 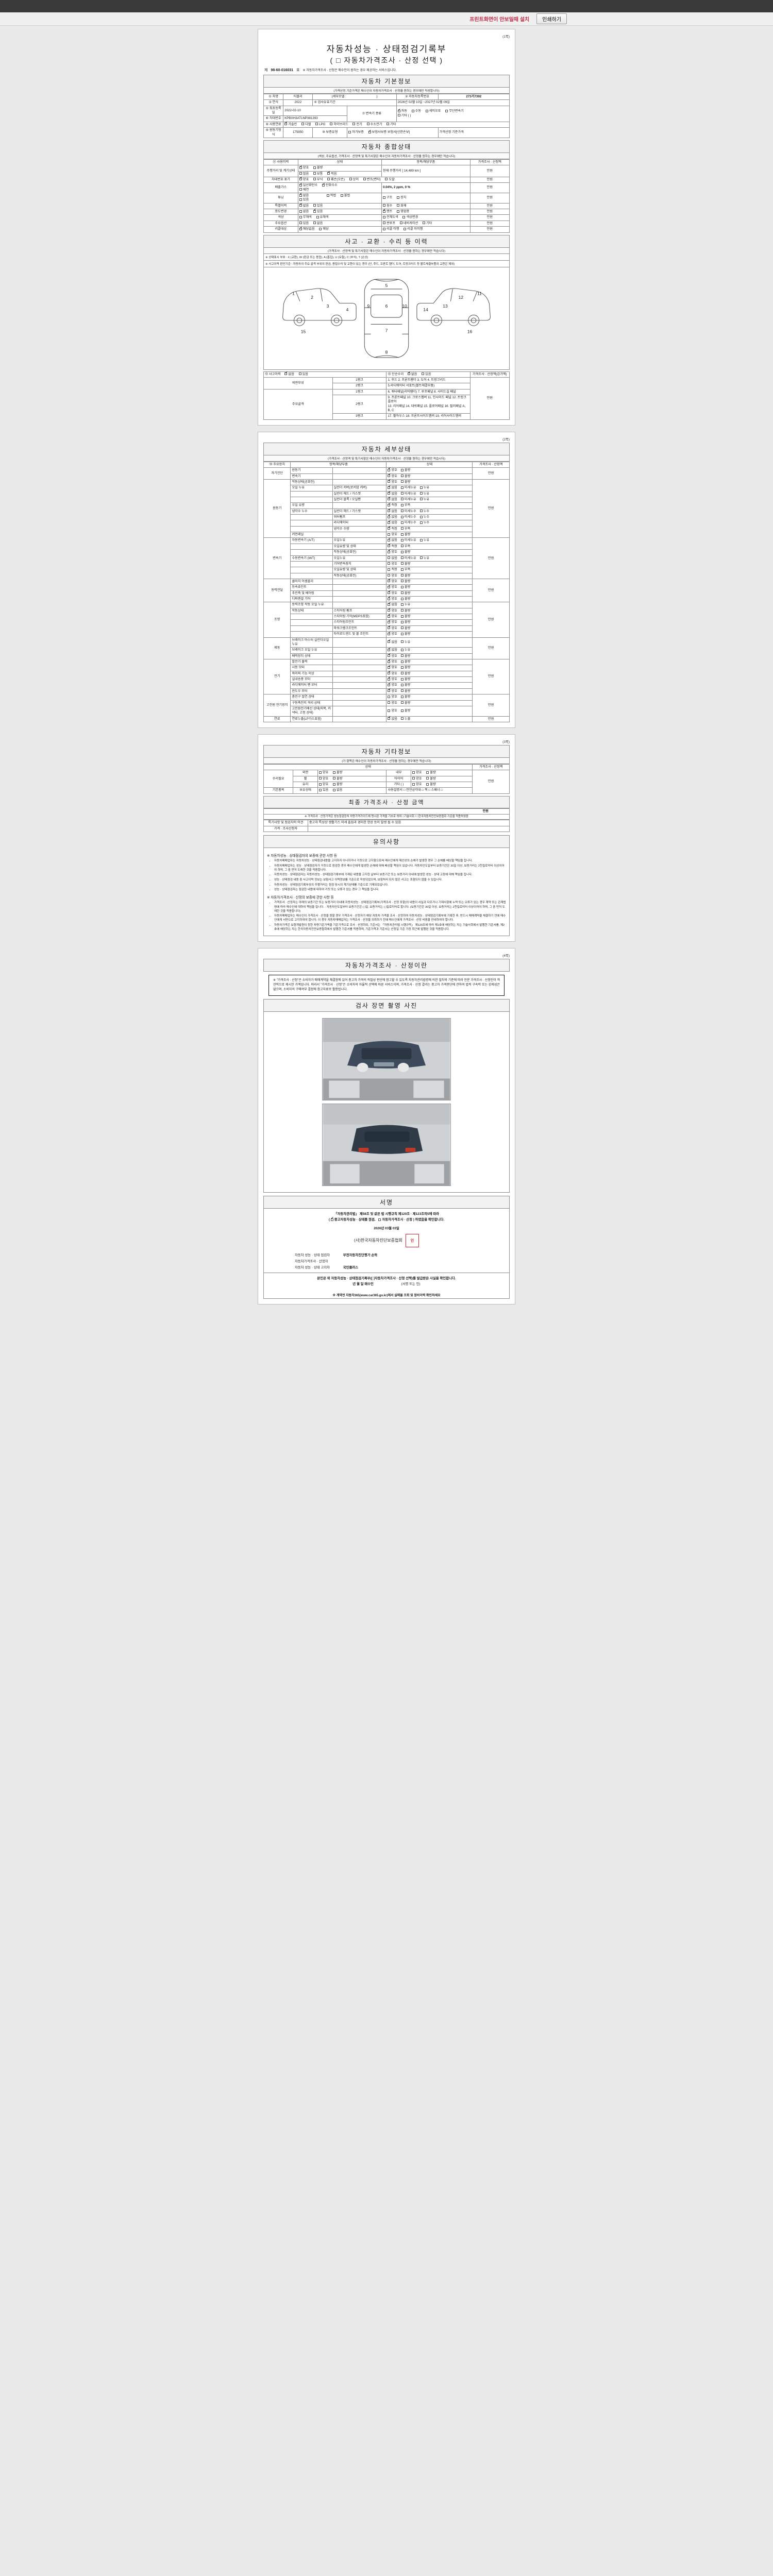 I want to click on tuning-opt-none: 없음, so click(x=304, y=195).